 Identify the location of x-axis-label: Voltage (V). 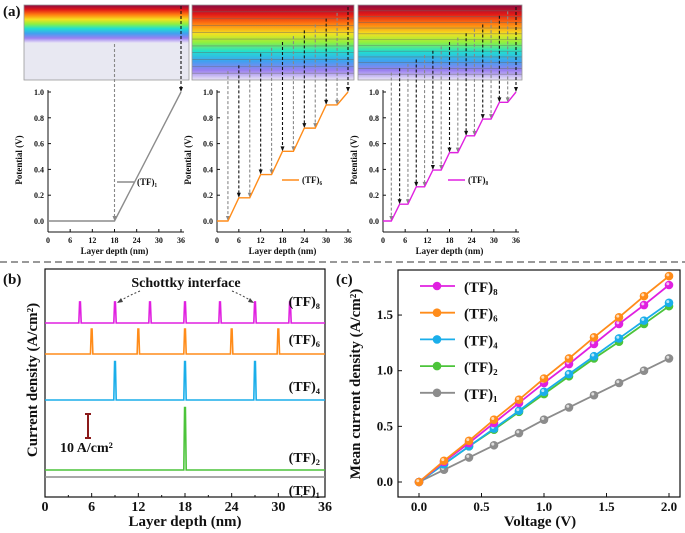
(540, 522).